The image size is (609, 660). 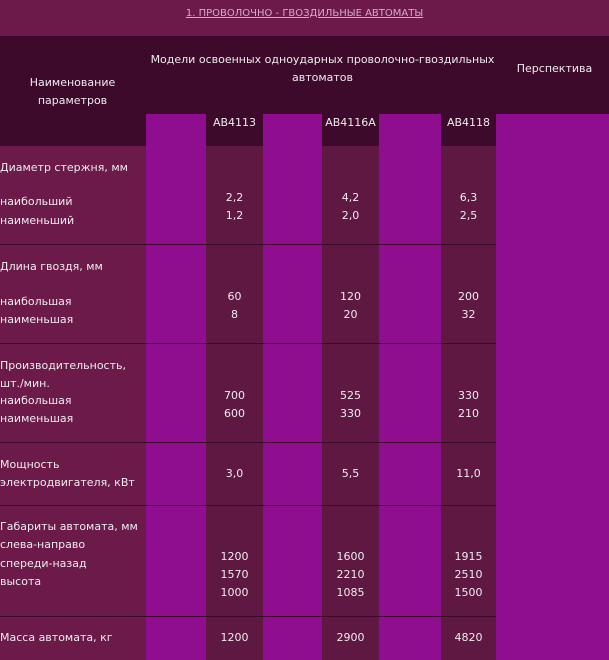 What do you see at coordinates (350, 473) in the screenshot?
I see `cell-value: 5,5` at bounding box center [350, 473].